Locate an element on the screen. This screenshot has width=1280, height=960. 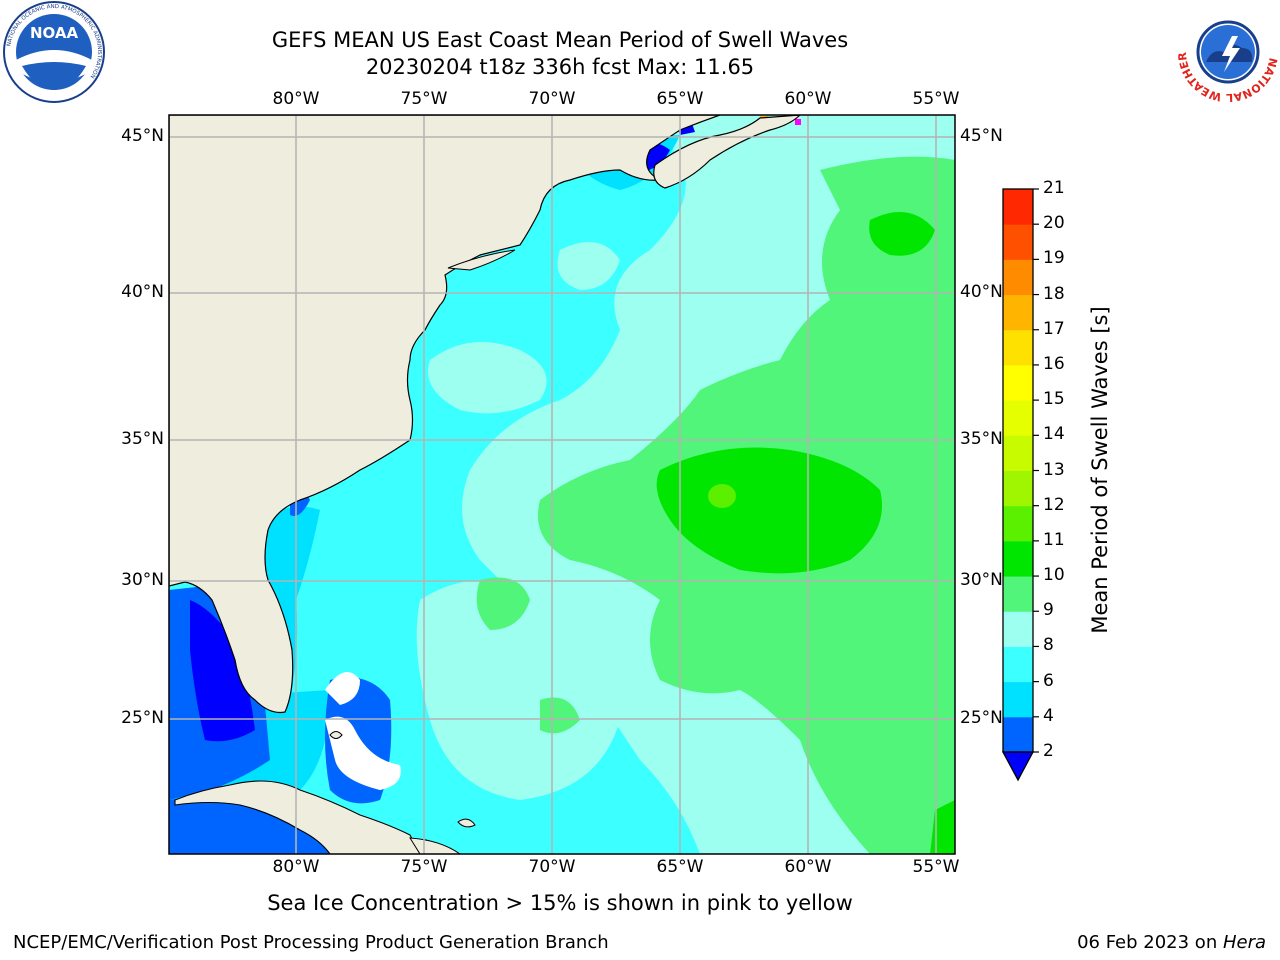
colorbar-label-9: 9 is located at coordinates (1048, 610).